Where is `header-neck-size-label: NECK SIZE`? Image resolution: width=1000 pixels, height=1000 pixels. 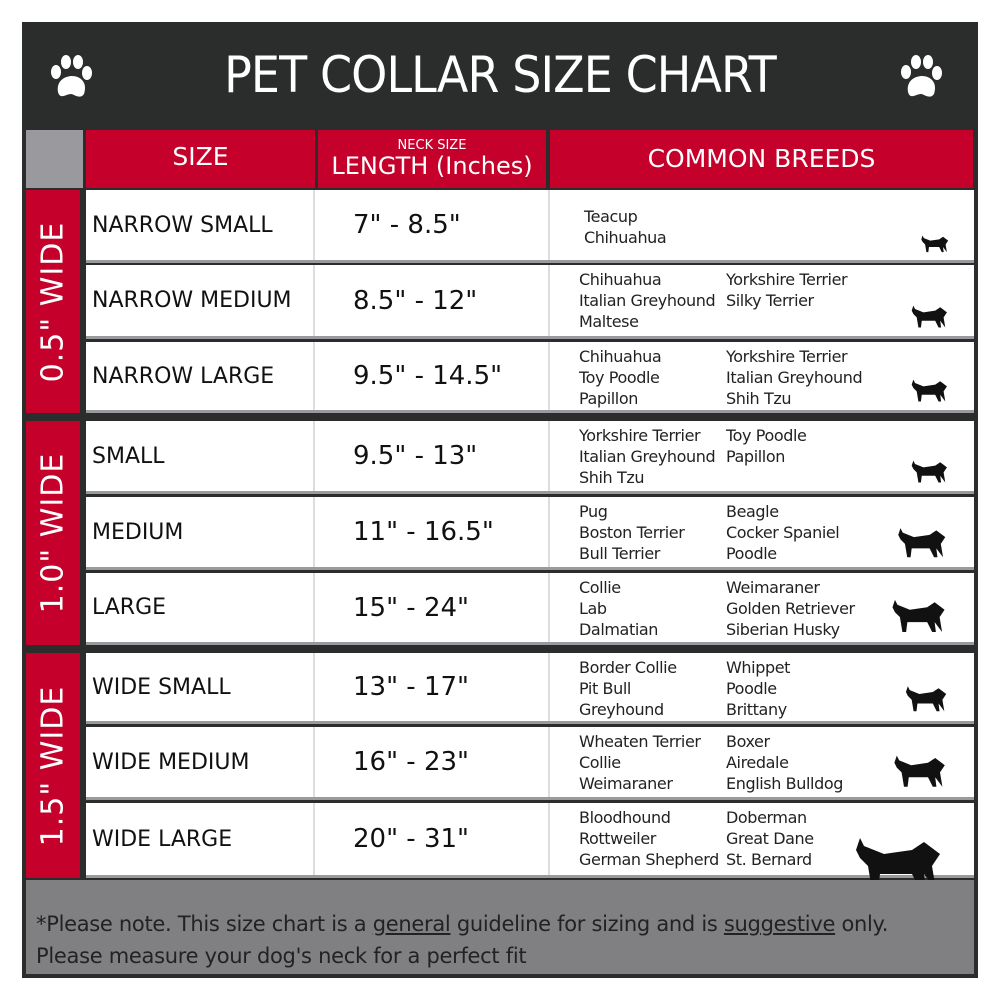 header-neck-size-label: NECK SIZE is located at coordinates (432, 145).